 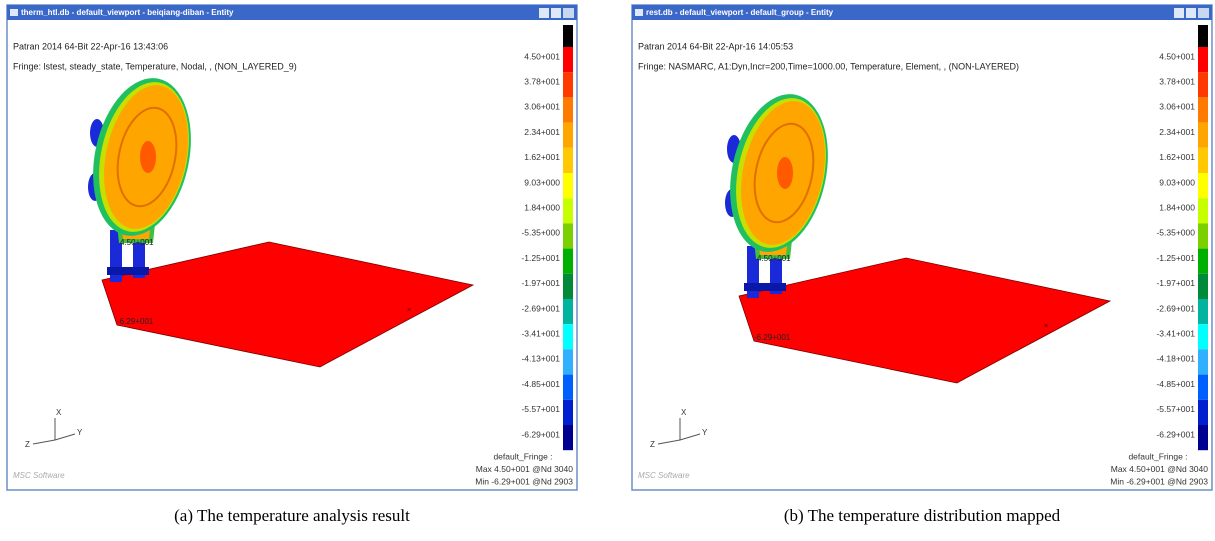 I want to click on axis-y, so click(x=690, y=437).